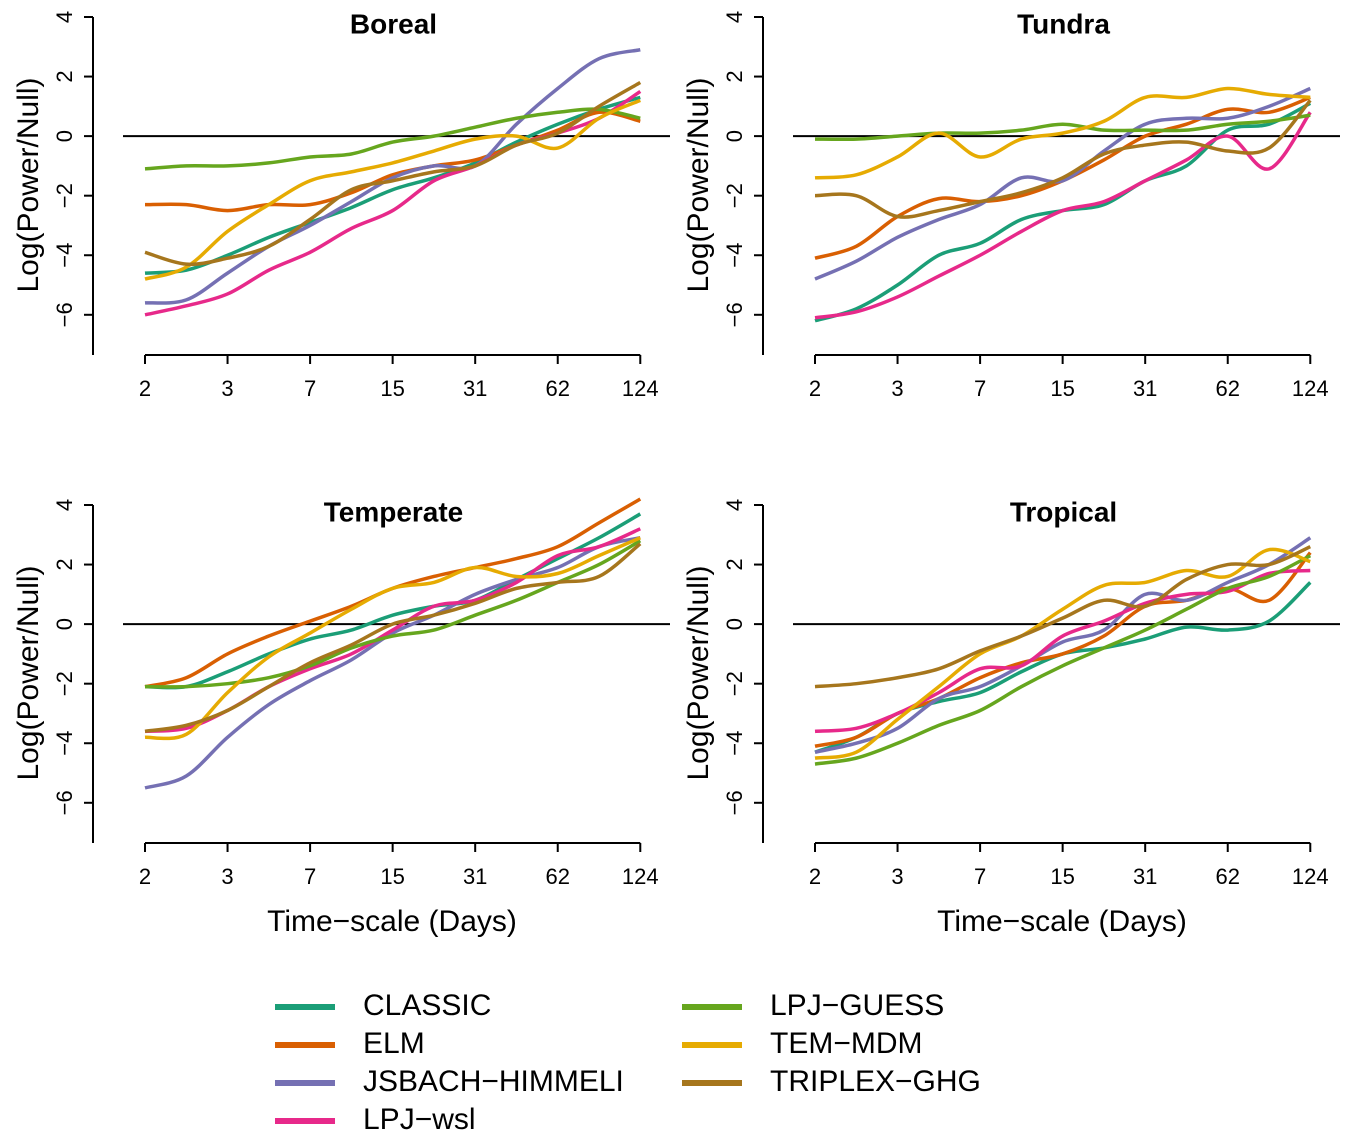  What do you see at coordinates (419, 1119) in the screenshot?
I see `legend-label: LPJ−wsl` at bounding box center [419, 1119].